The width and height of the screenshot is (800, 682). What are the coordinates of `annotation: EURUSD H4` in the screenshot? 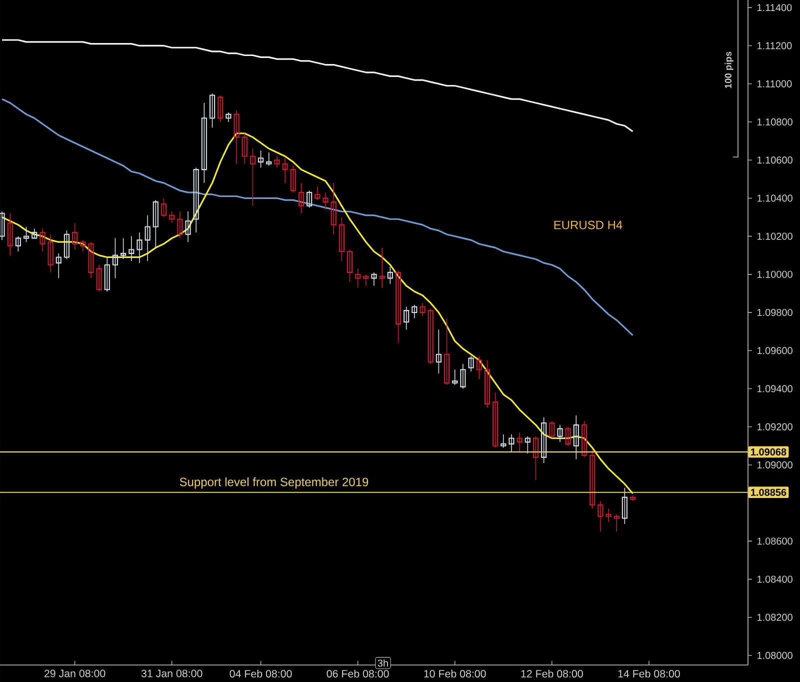 It's located at (588, 225).